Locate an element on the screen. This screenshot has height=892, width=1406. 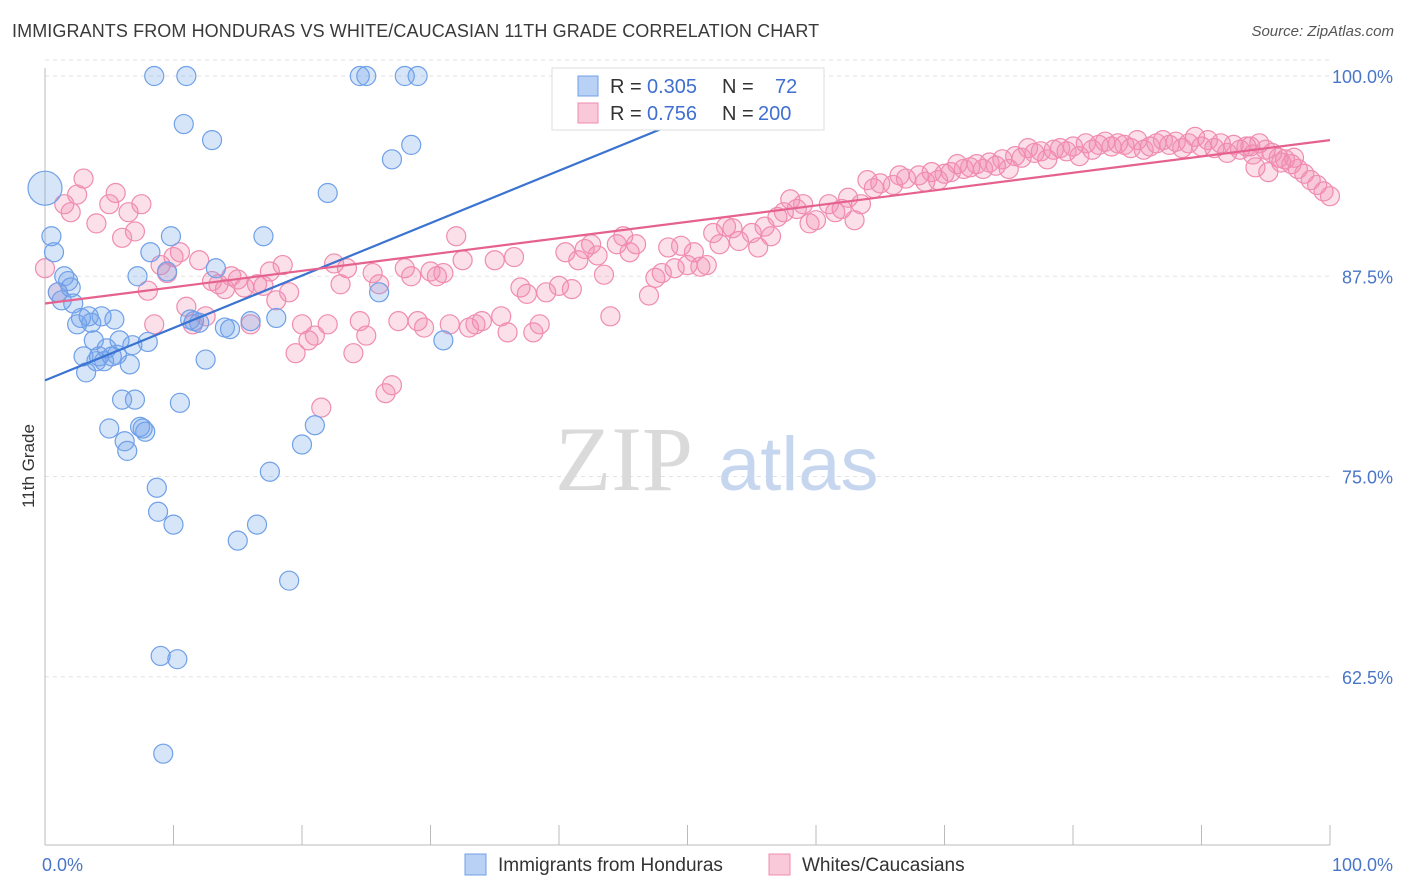
legend-n-label-1: N = is located at coordinates (738, 87).